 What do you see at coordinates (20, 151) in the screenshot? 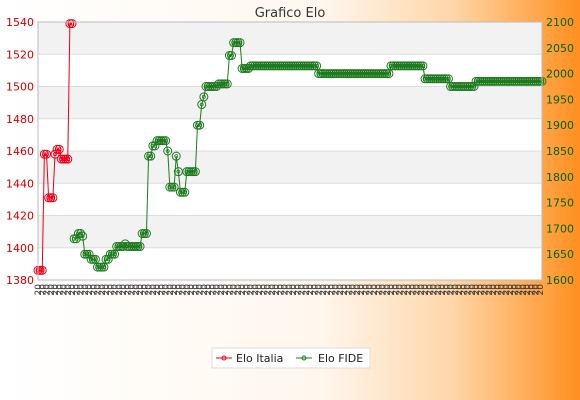
I see `left-axis-ticks: 1380 1400 1420 1440 1460 1480 1500 1520 1540` at bounding box center [20, 151].